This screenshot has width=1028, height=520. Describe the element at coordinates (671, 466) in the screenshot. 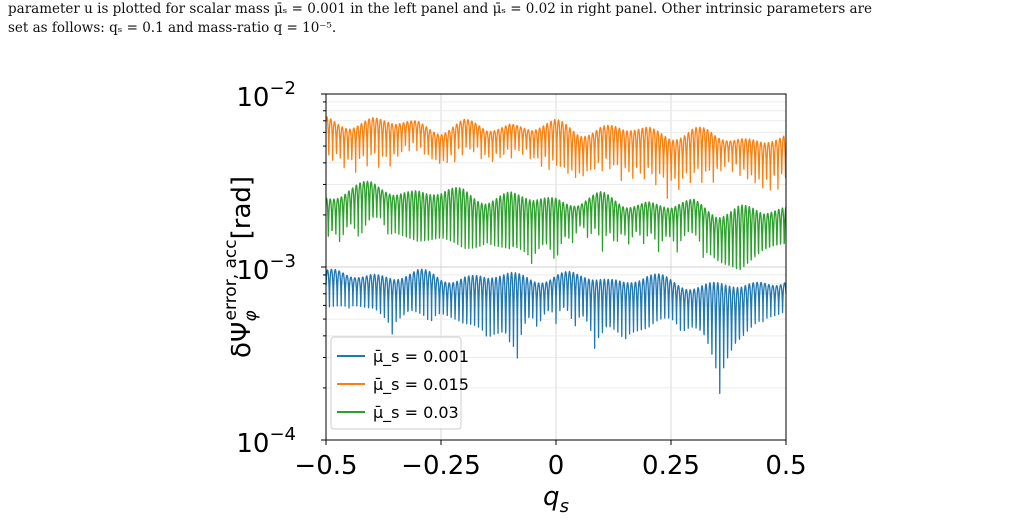

I see `x-tick-label-3: 0.25` at that location.